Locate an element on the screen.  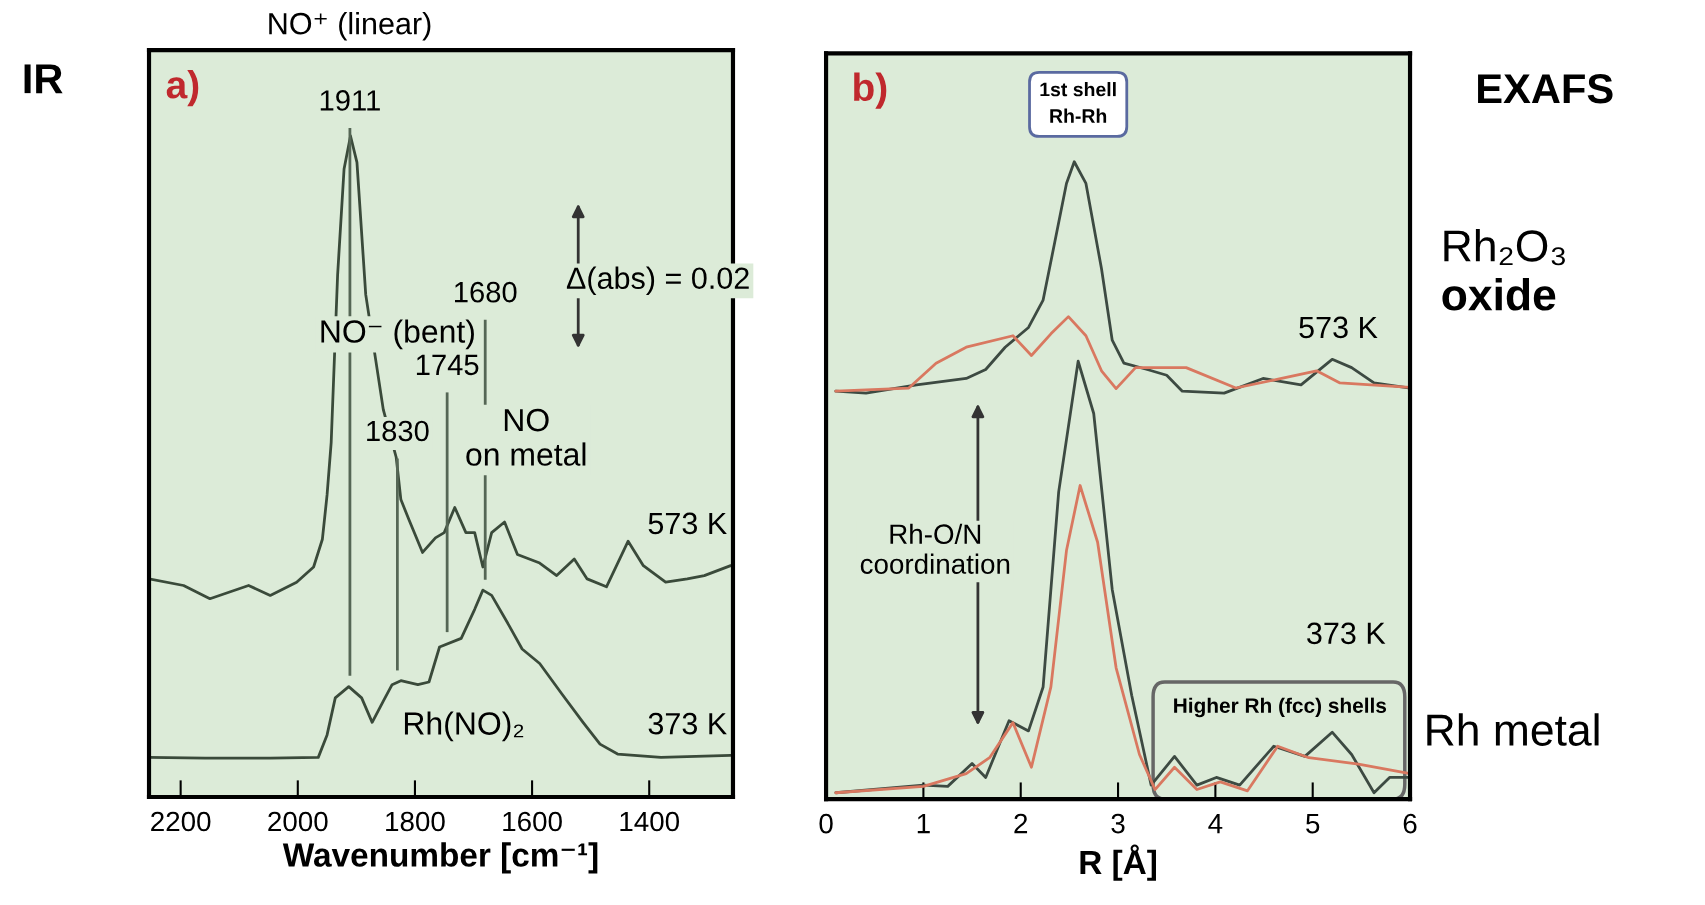
text: IR is located at coordinates (43, 79).